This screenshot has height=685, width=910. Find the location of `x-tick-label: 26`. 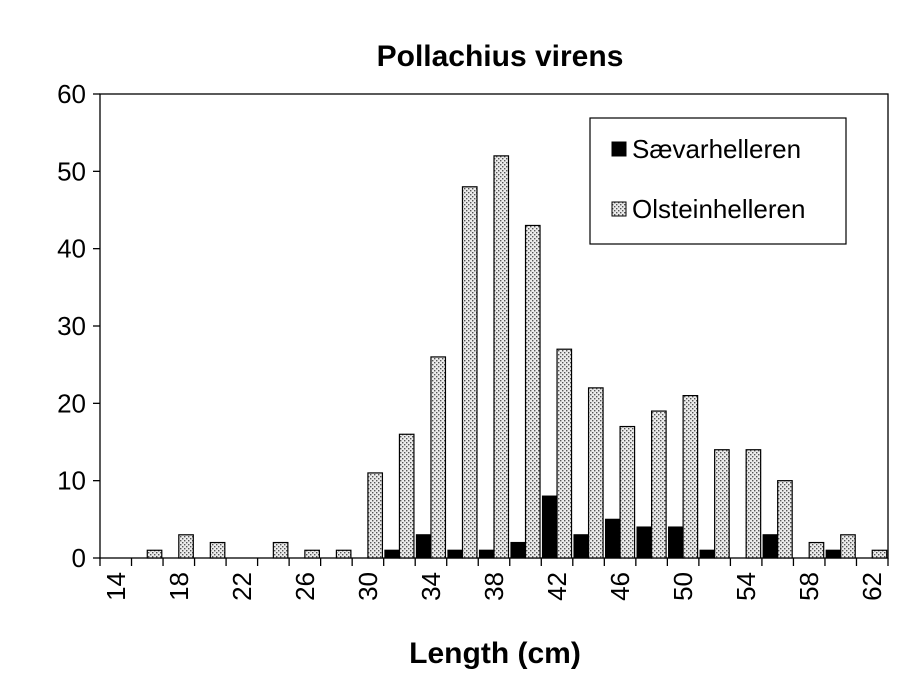

x-tick-label: 26 is located at coordinates (305, 586).